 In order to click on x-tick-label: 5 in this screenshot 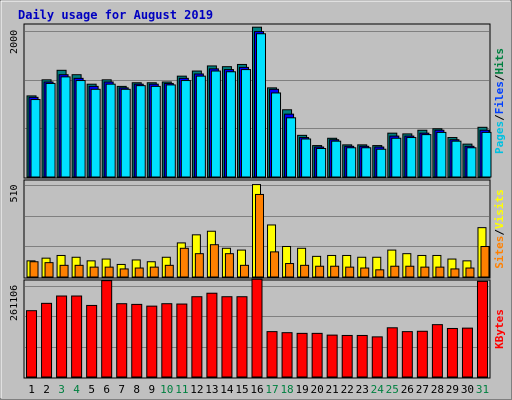, I will do `click(91, 389)`.